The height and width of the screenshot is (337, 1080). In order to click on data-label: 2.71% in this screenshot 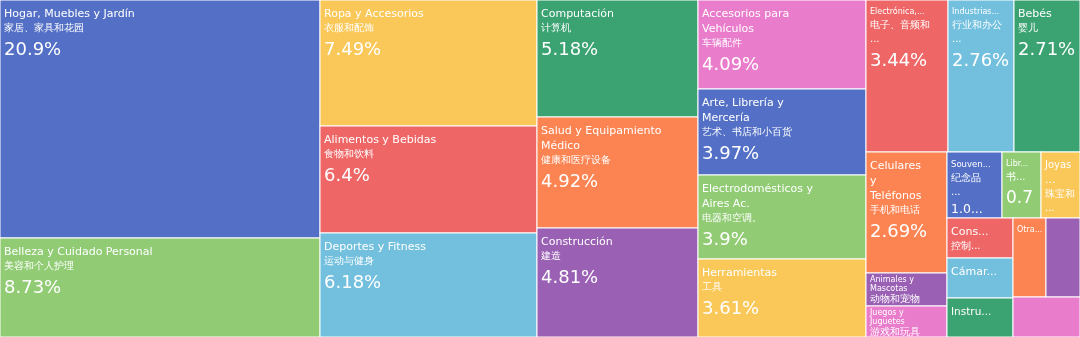, I will do `click(1047, 48)`.